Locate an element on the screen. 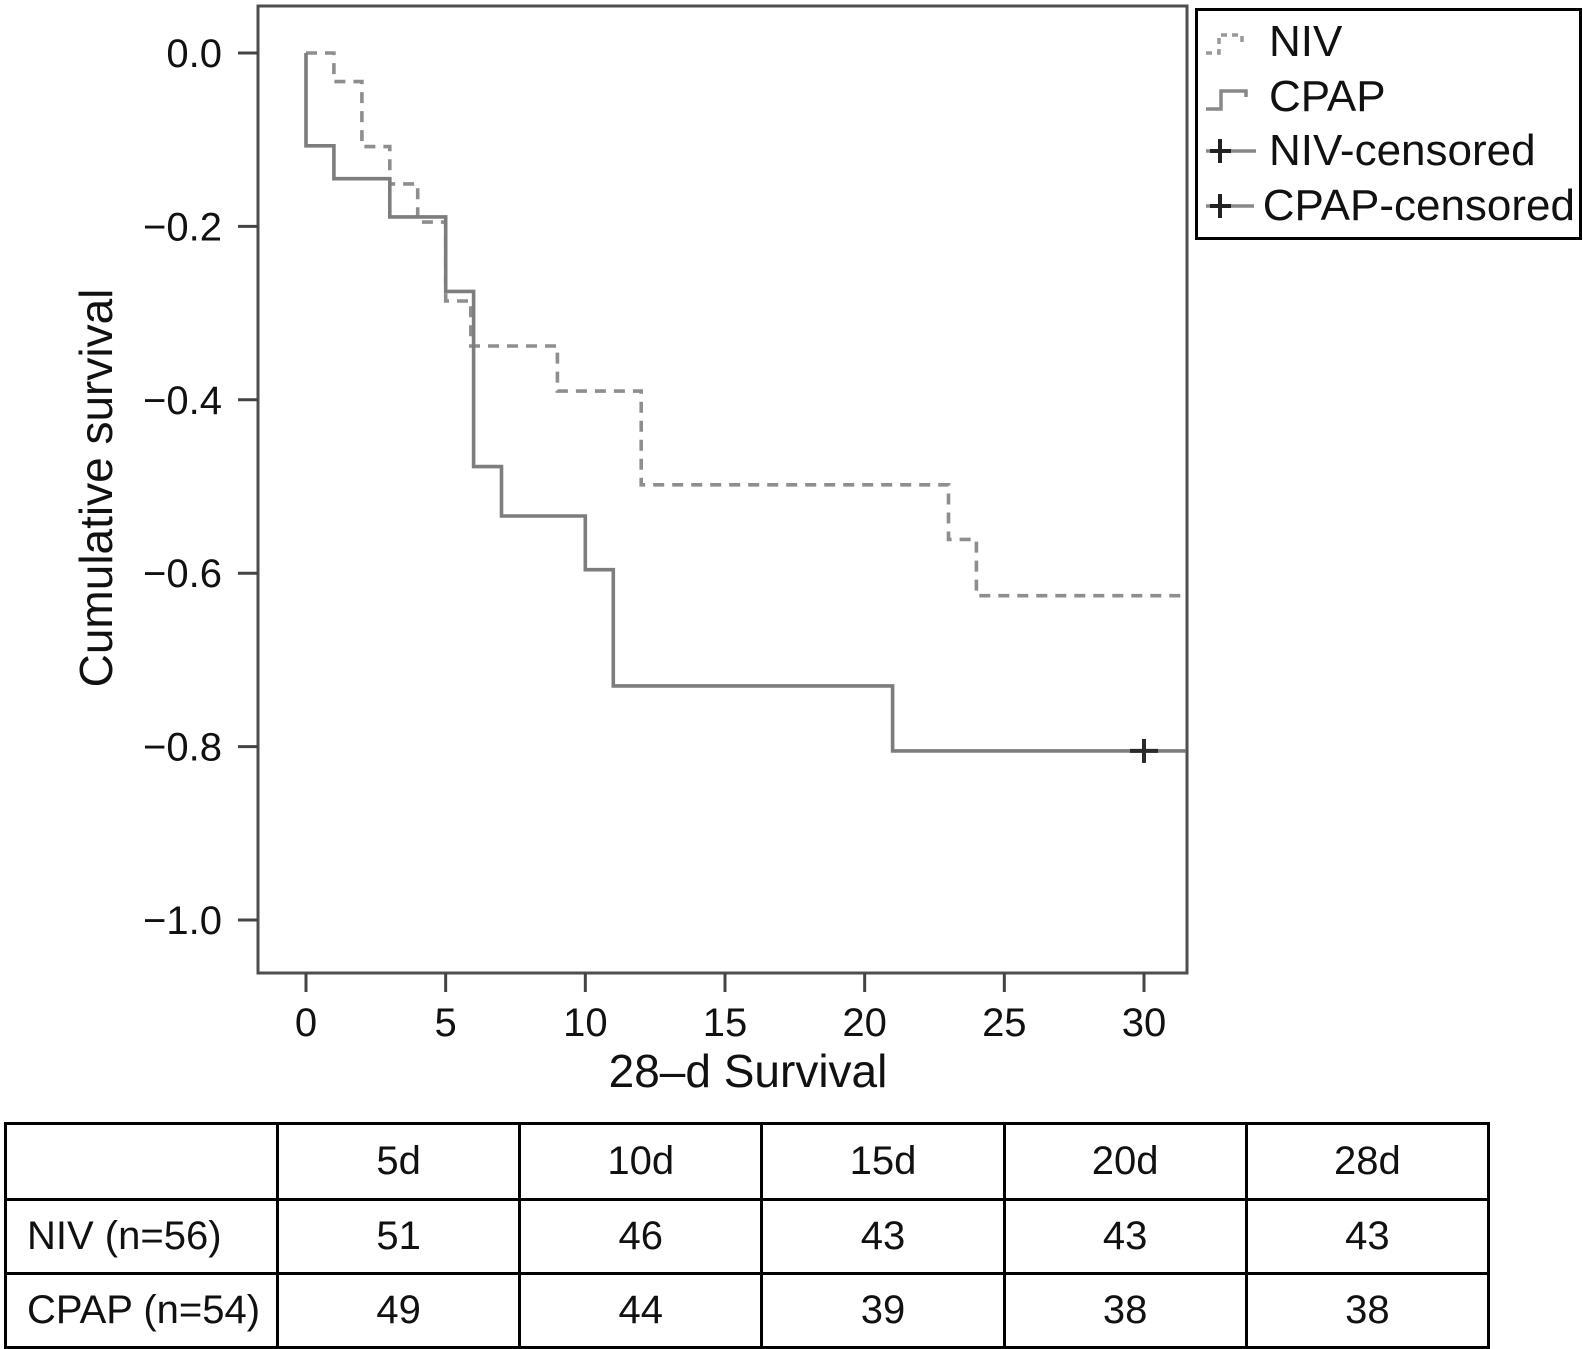 The height and width of the screenshot is (1349, 1583). risk-value: 46 is located at coordinates (641, 1236).